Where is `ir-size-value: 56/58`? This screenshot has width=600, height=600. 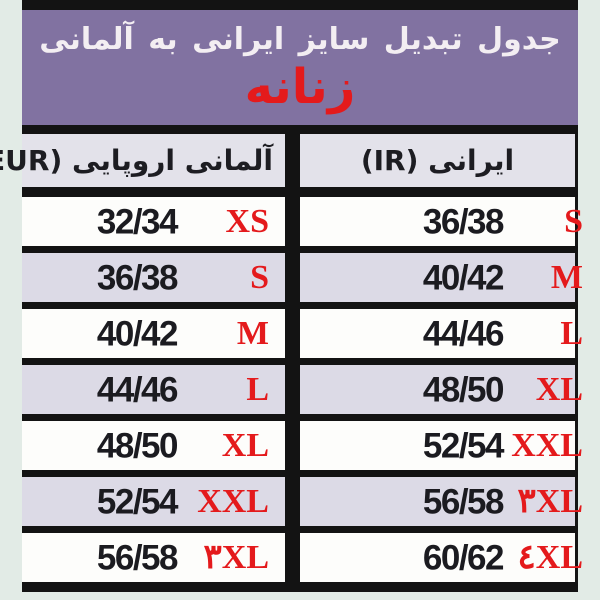 ir-size-value: 56/58 is located at coordinates (463, 501).